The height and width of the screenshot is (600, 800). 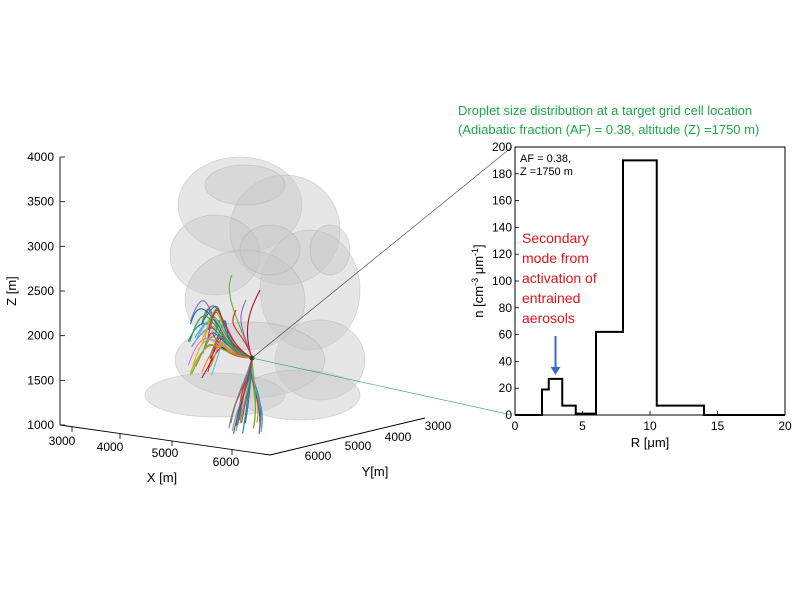 What do you see at coordinates (398, 437) in the screenshot?
I see `y-tick-label: 4000` at bounding box center [398, 437].